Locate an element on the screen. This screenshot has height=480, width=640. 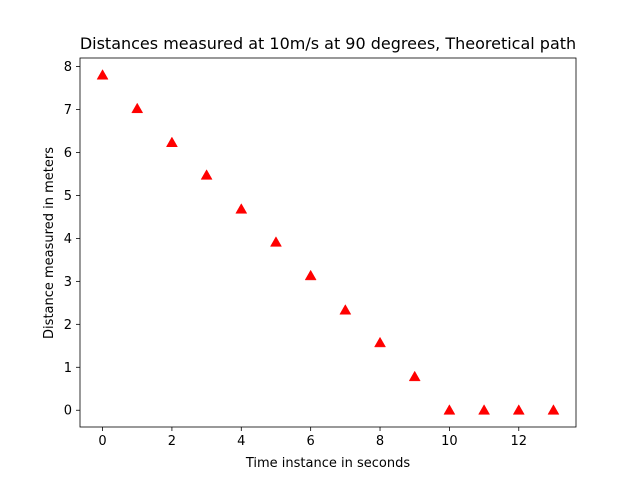
x-tick-label: 6 is located at coordinates (311, 441).